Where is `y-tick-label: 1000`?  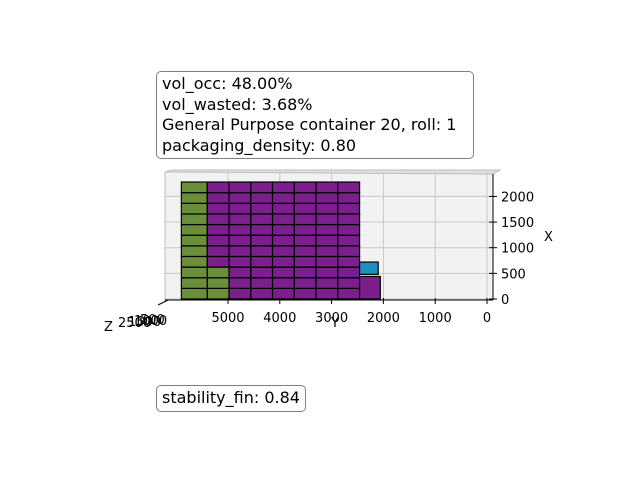
y-tick-label: 1000 is located at coordinates (435, 318).